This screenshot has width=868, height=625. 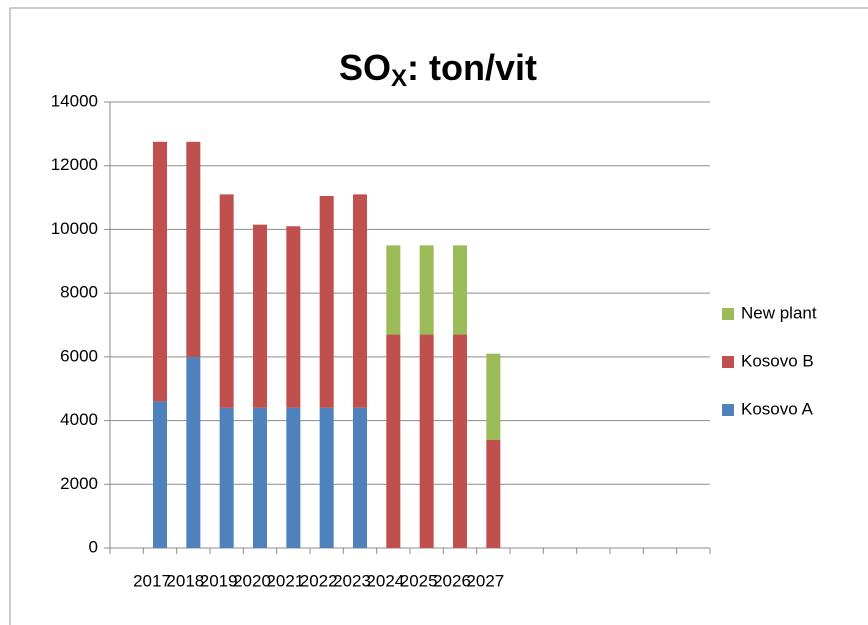 What do you see at coordinates (74, 228) in the screenshot?
I see `y-tick-label: 10000` at bounding box center [74, 228].